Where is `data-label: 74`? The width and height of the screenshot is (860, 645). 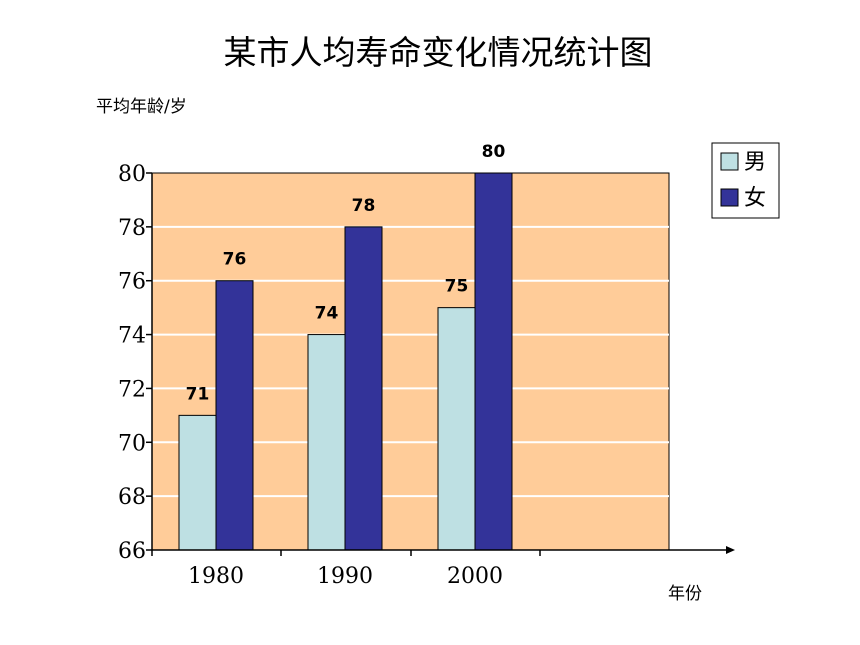 data-label: 74 is located at coordinates (327, 314).